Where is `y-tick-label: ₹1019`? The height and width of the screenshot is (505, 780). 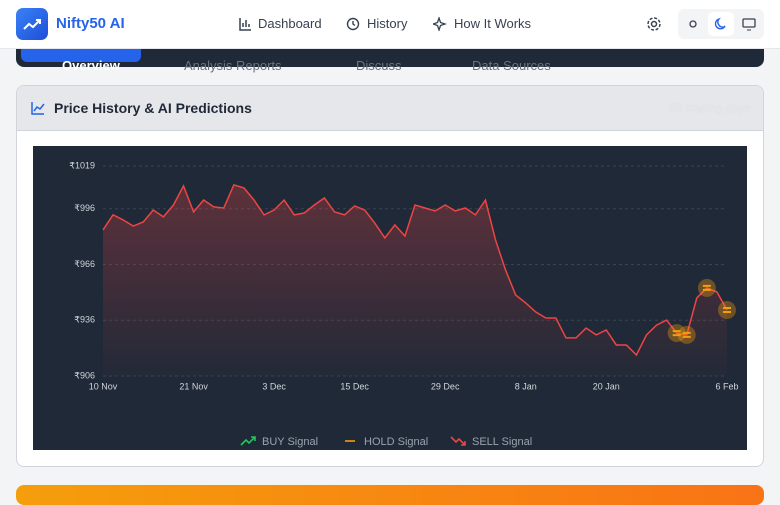
y-tick-label: ₹1019 is located at coordinates (82, 165).